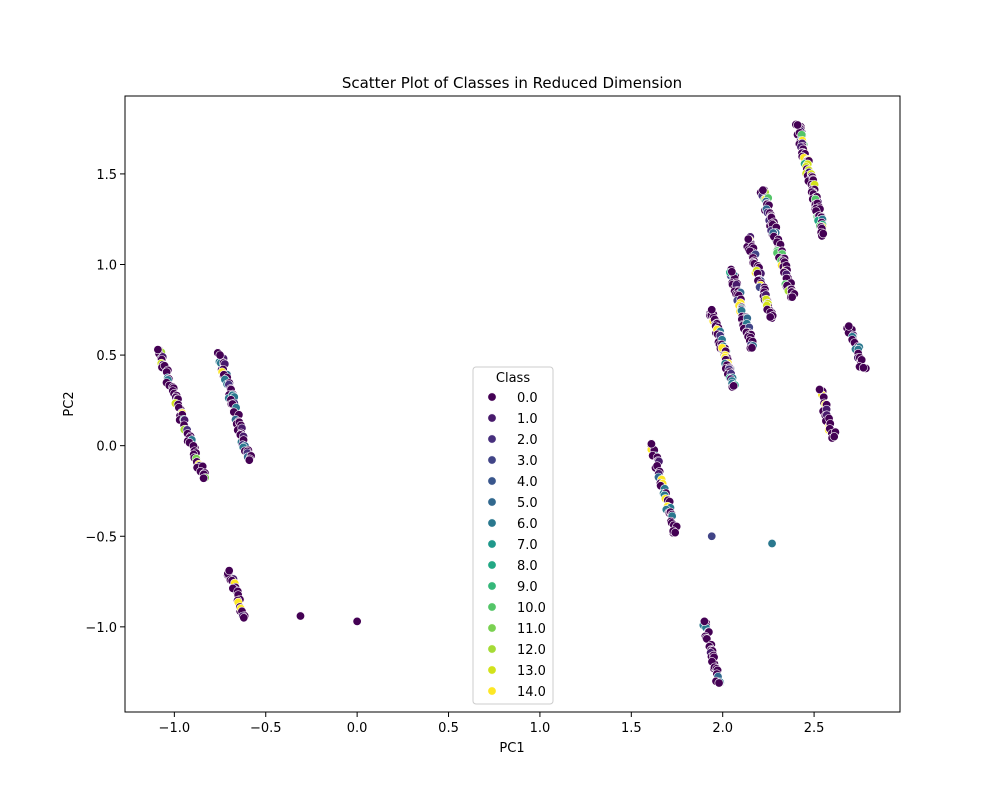 The width and height of the screenshot is (1000, 800). Describe the element at coordinates (527, 587) in the screenshot. I see `legend-label: 9.0` at that location.